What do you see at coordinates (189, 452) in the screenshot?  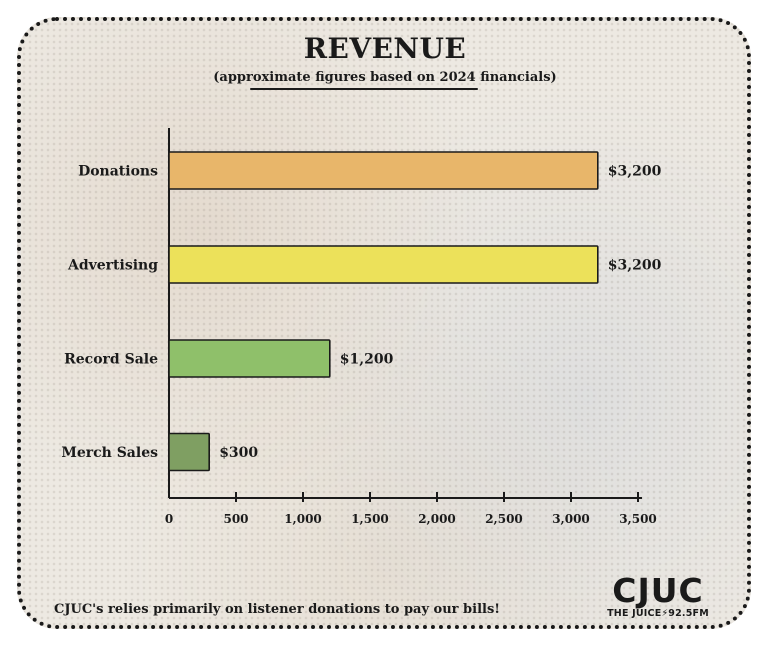 I see `bar-merch-sales` at bounding box center [189, 452].